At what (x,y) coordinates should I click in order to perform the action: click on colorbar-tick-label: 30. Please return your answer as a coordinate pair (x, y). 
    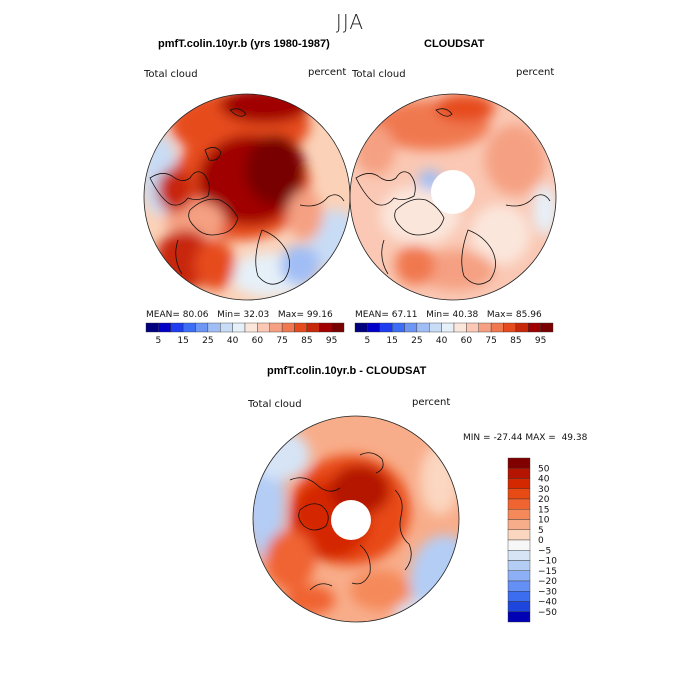
    Looking at the image, I should click on (544, 490).